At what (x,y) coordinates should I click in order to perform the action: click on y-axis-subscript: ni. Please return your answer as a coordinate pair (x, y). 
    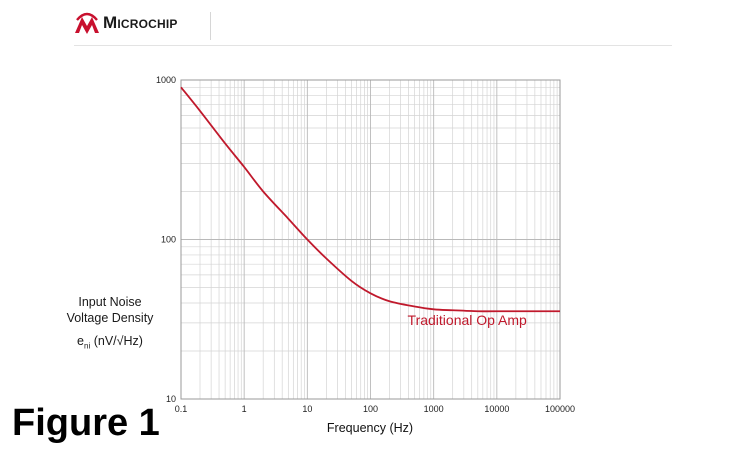
    Looking at the image, I should click on (87, 346).